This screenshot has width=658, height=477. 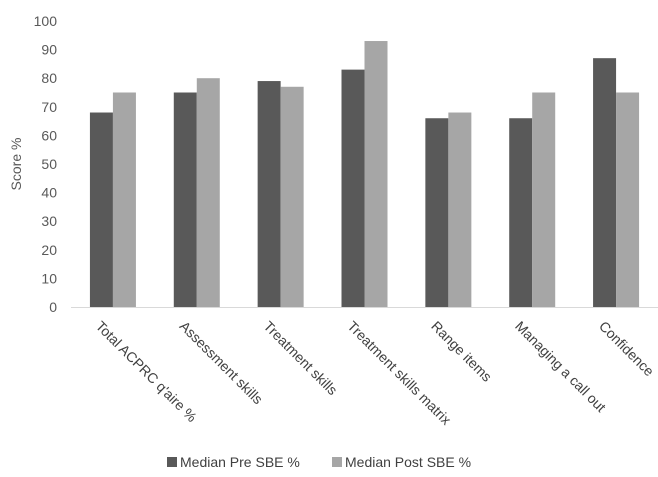 I want to click on y-tick-label: 30, so click(x=49, y=221).